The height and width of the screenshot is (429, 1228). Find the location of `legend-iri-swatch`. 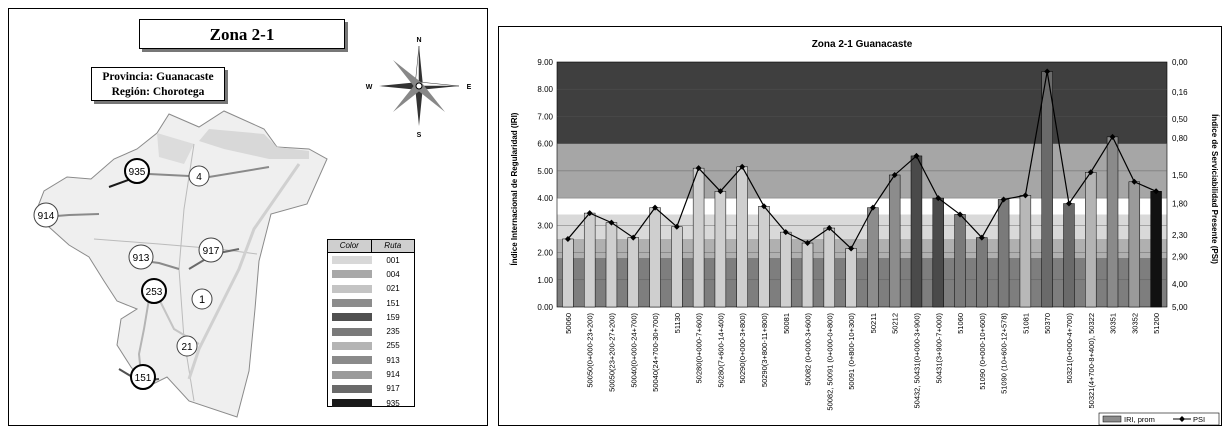

legend-iri-swatch is located at coordinates (1112, 419).